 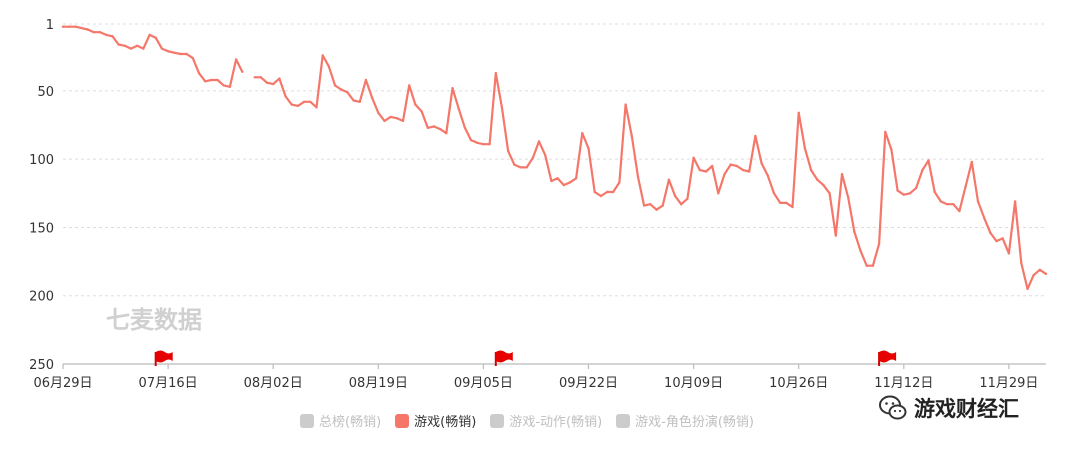 What do you see at coordinates (685, 420) in the screenshot?
I see `legend-item-rpg-grossing: 游戏-角色扮演(畅销)` at bounding box center [685, 420].